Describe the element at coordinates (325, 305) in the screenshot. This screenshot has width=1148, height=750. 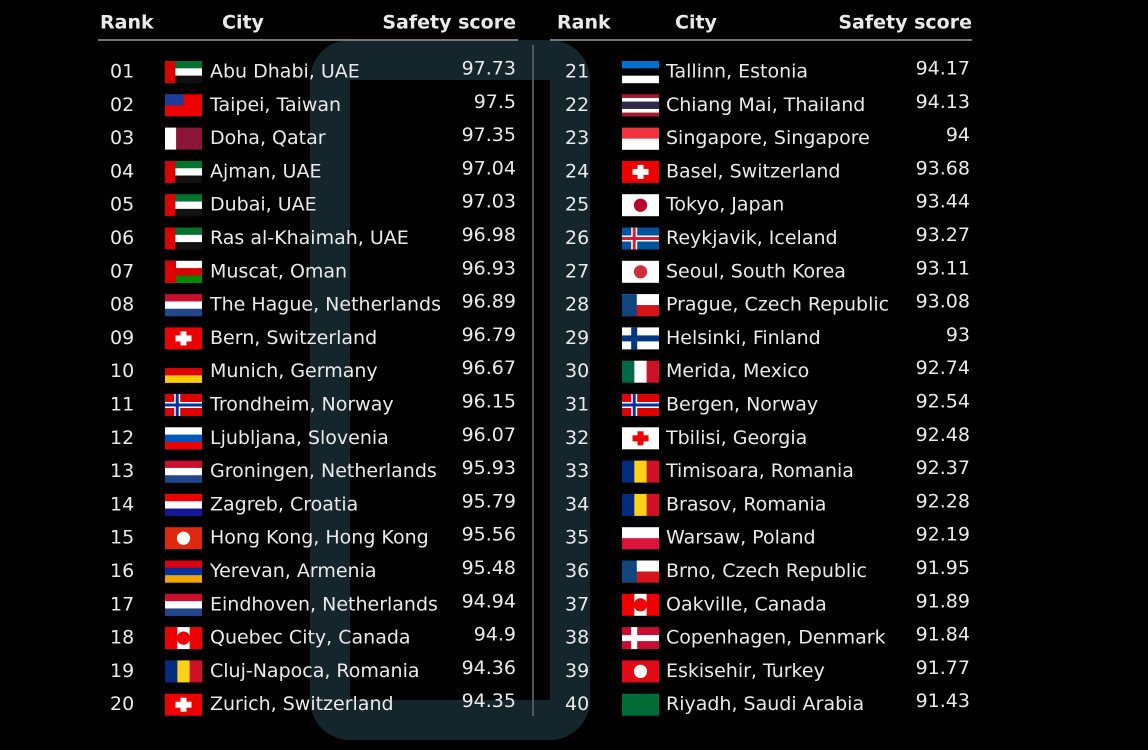
I see `city: The Hague, Netherlands` at that location.